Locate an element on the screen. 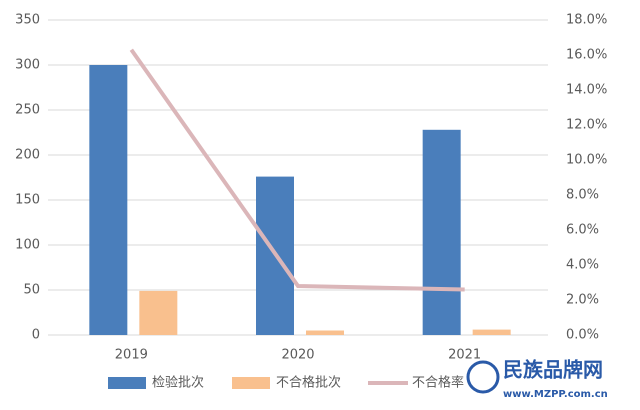  watermark-logo is located at coordinates (483, 377).